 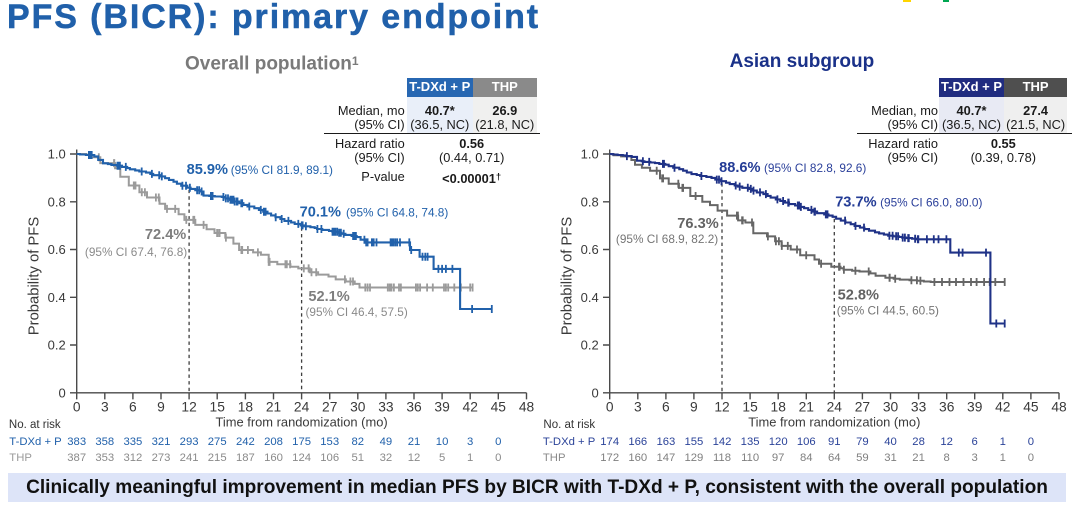 What do you see at coordinates (667, 239) in the screenshot?
I see `svg-text: (95% CI 68.9, 82.2)` at bounding box center [667, 239].